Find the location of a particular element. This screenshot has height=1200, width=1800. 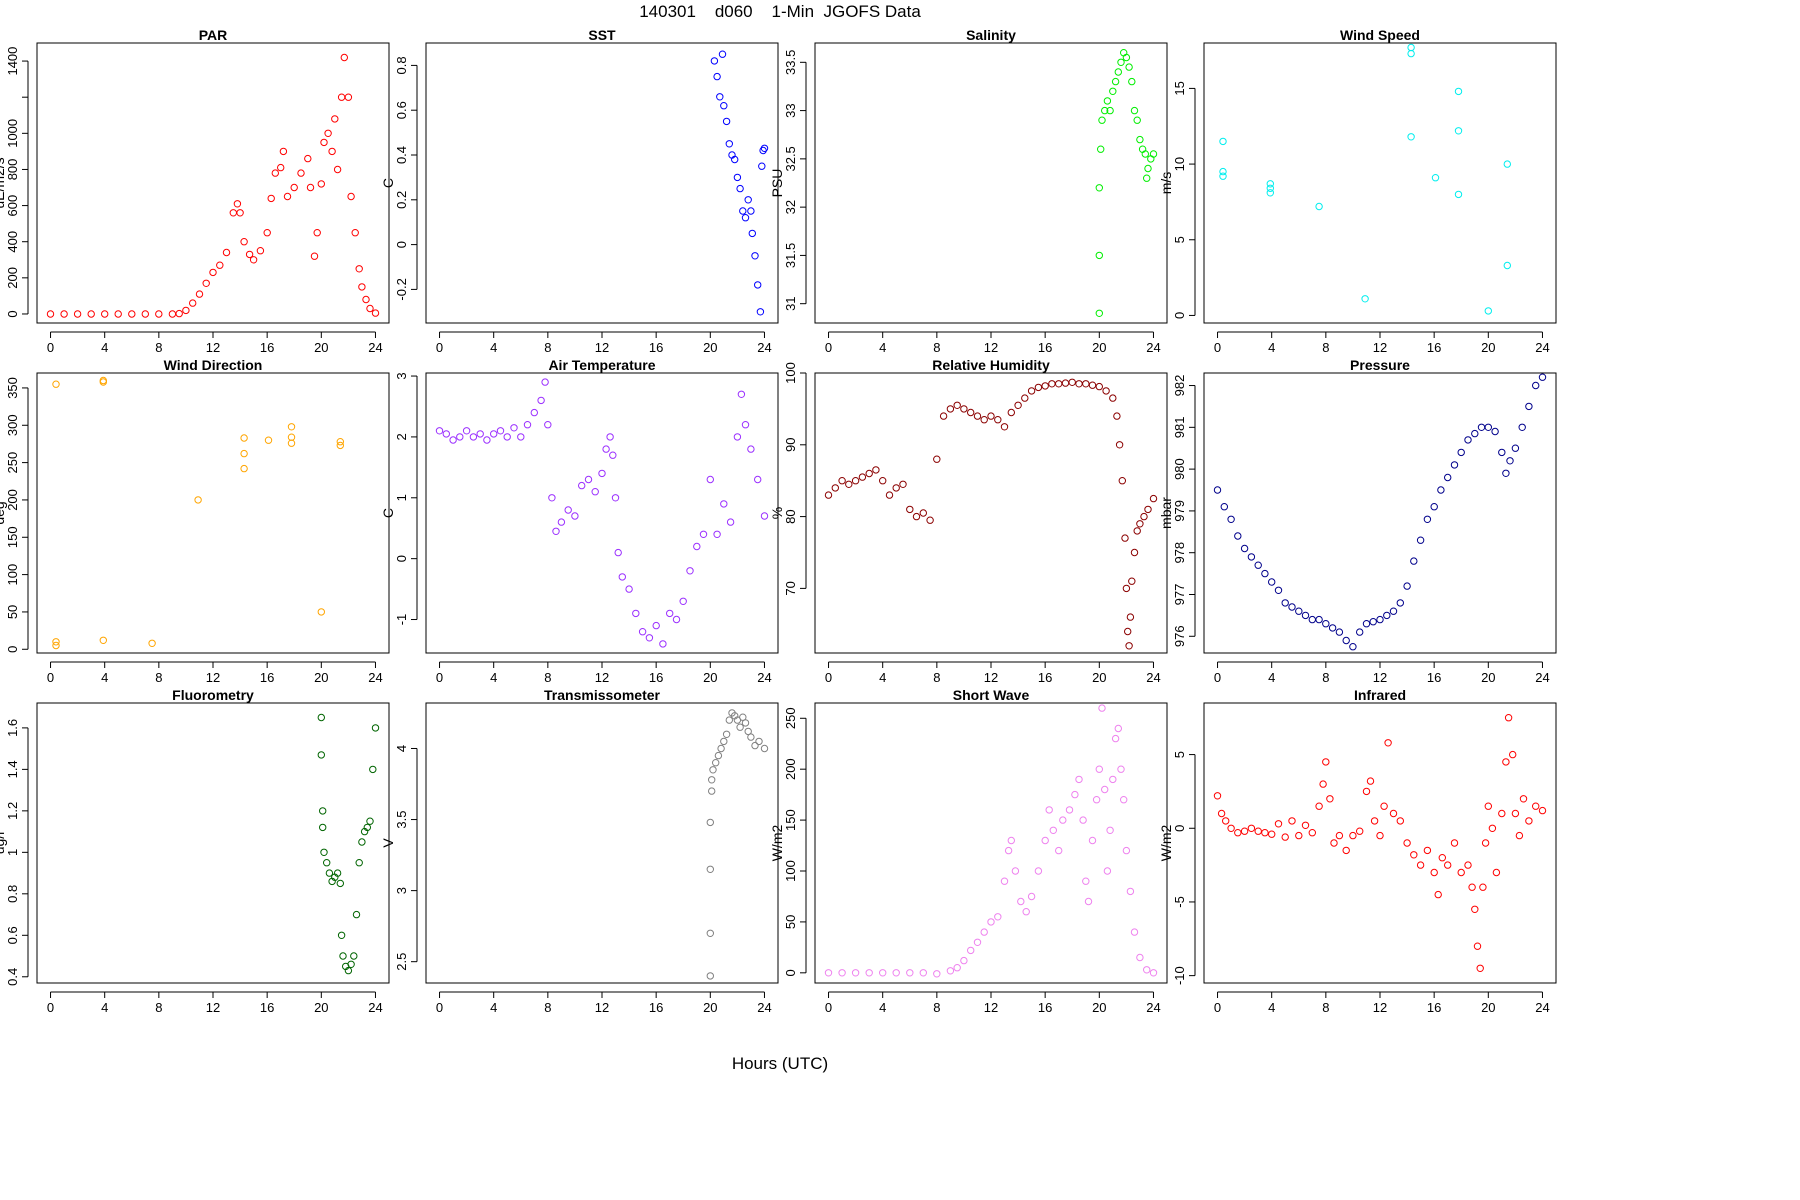

short-wave-panel: Short Wave 0 4 8 12 16 20 24 0 50 100 150 200 250 W/m2 is located at coordinates (968, 851).